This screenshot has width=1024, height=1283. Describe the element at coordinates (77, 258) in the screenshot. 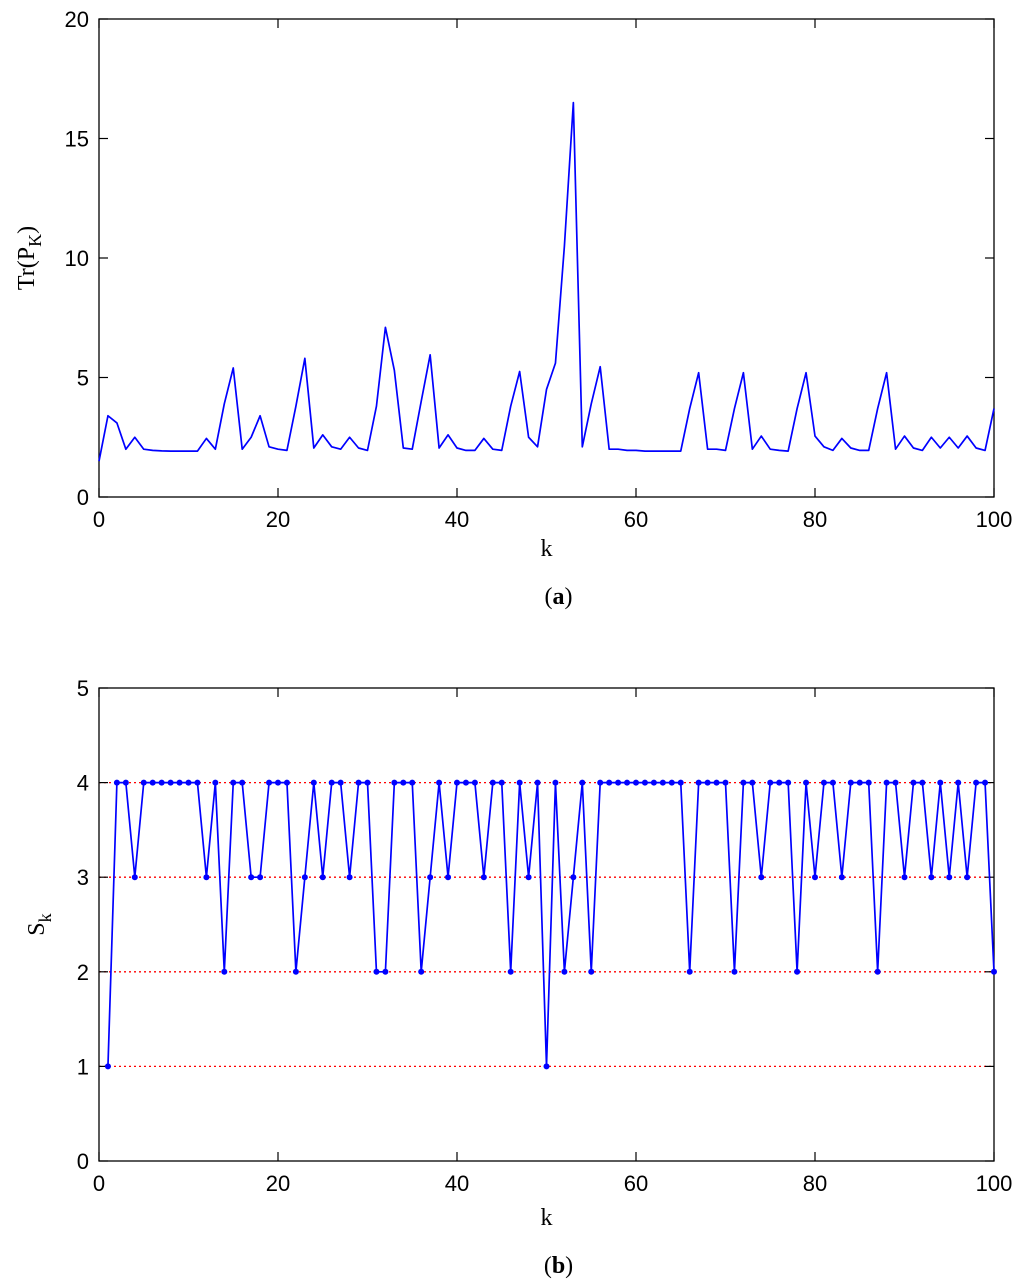

I see `y-tick-label: 10` at that location.